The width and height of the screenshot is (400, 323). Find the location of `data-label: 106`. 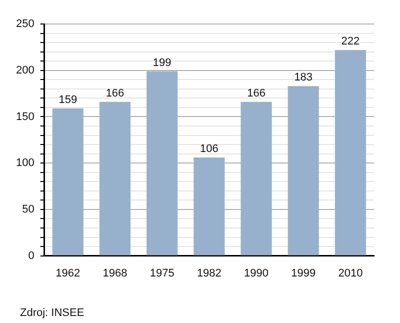

data-label: 106 is located at coordinates (209, 149).